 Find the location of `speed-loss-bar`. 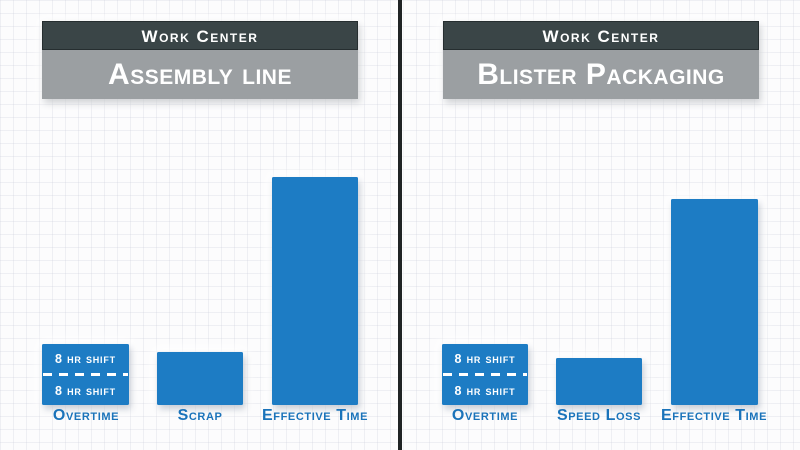

speed-loss-bar is located at coordinates (599, 381).